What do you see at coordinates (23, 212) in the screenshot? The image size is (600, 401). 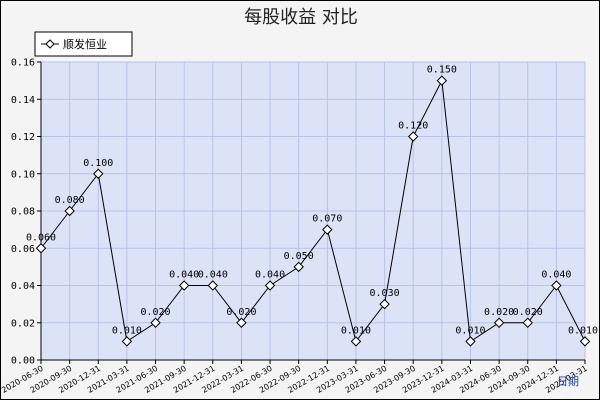 I see `y-tick-label: 0.08` at bounding box center [23, 212].